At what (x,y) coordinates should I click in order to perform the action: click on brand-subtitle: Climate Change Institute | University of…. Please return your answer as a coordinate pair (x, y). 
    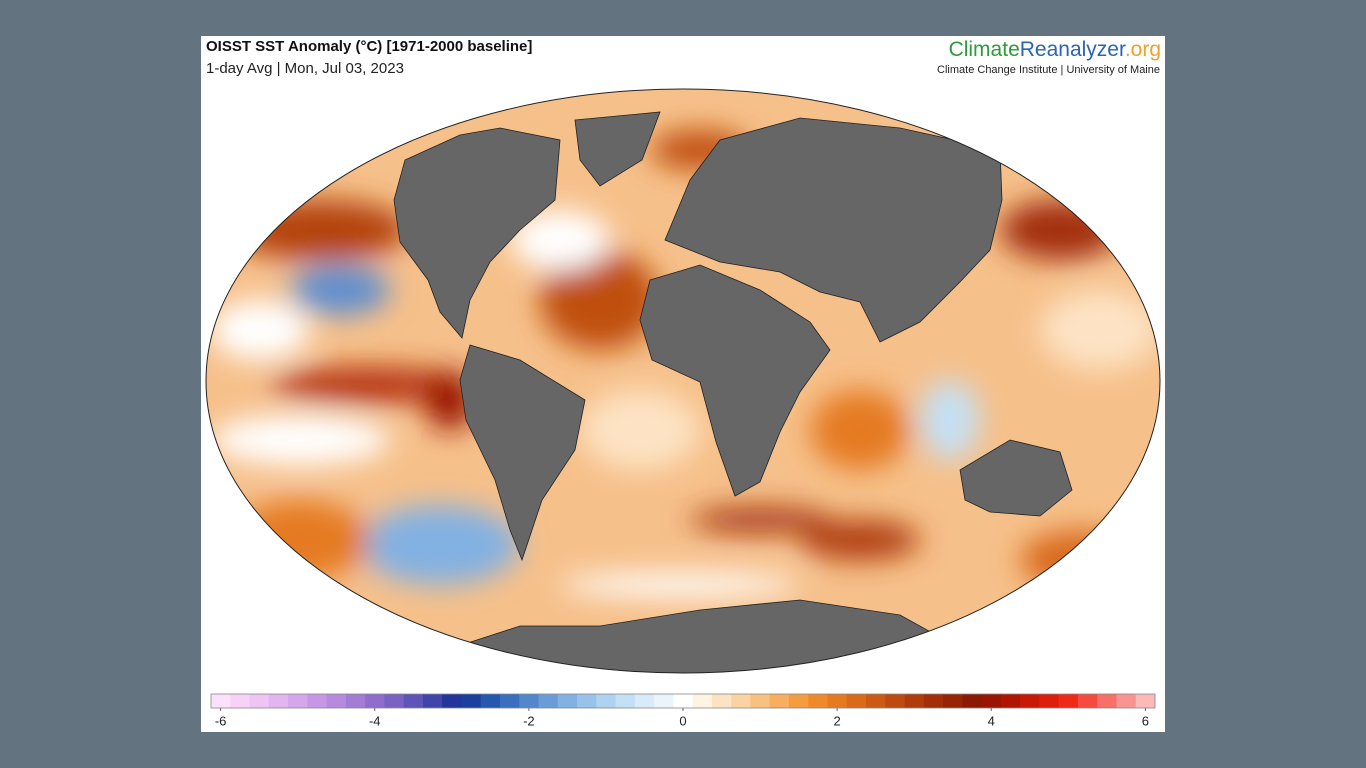
    Looking at the image, I should click on (1048, 70).